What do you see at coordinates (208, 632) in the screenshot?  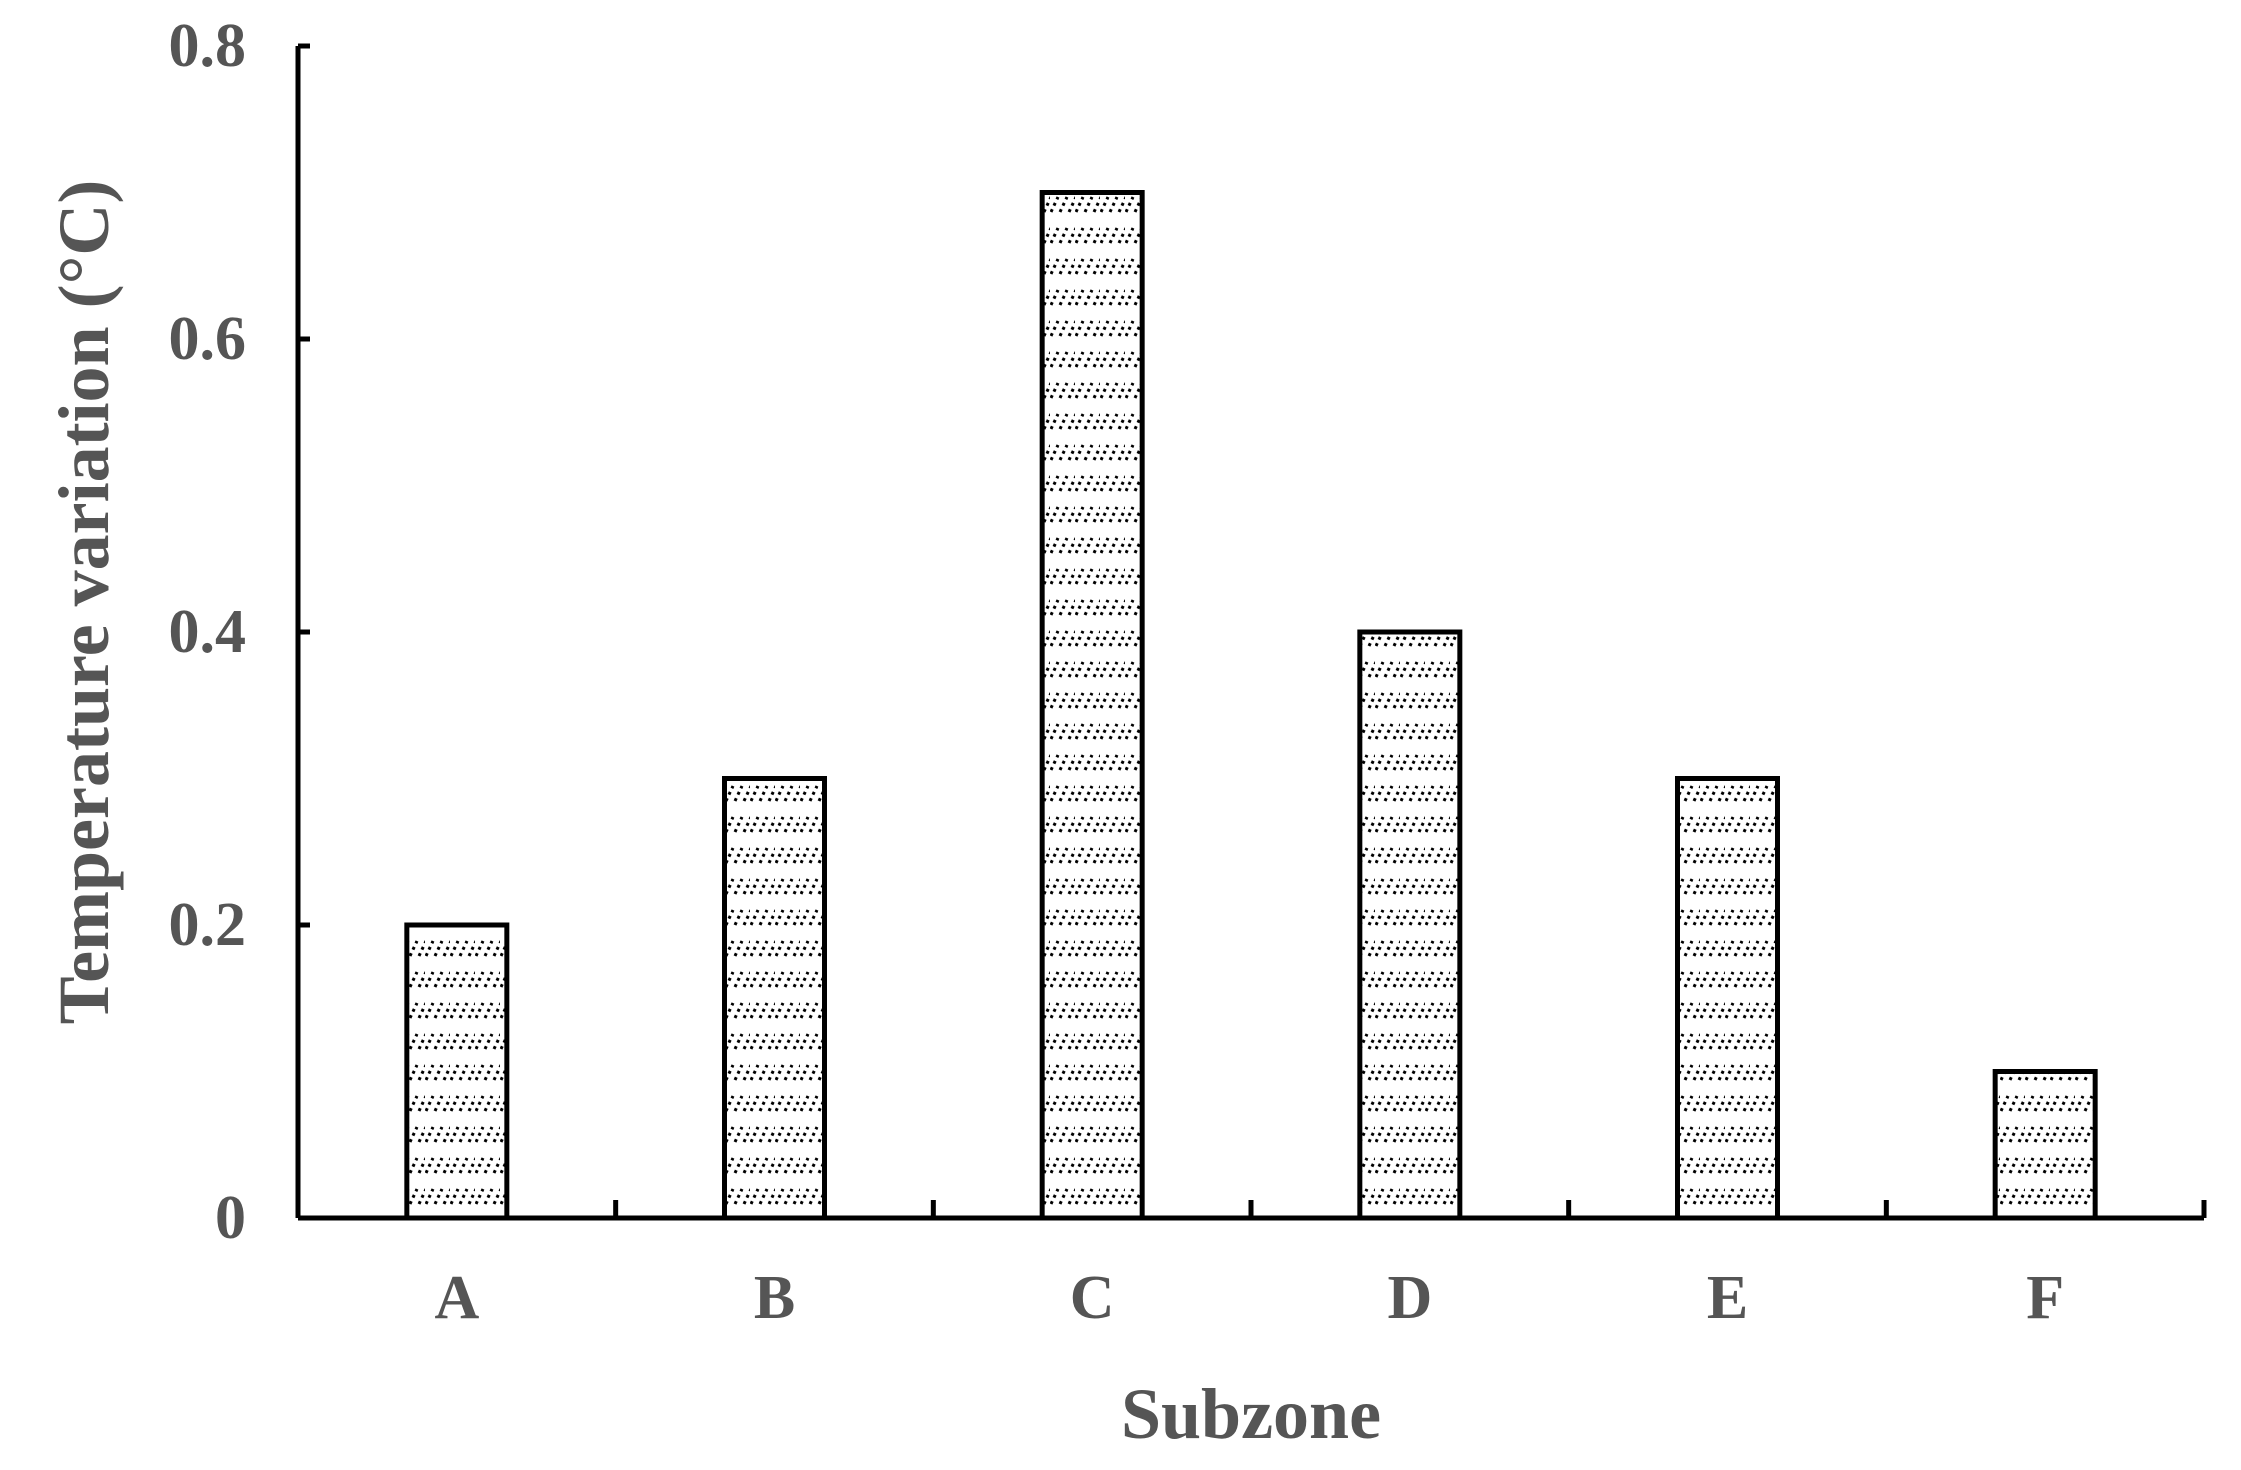 I see `y-tick-label: 0.4` at bounding box center [208, 632].